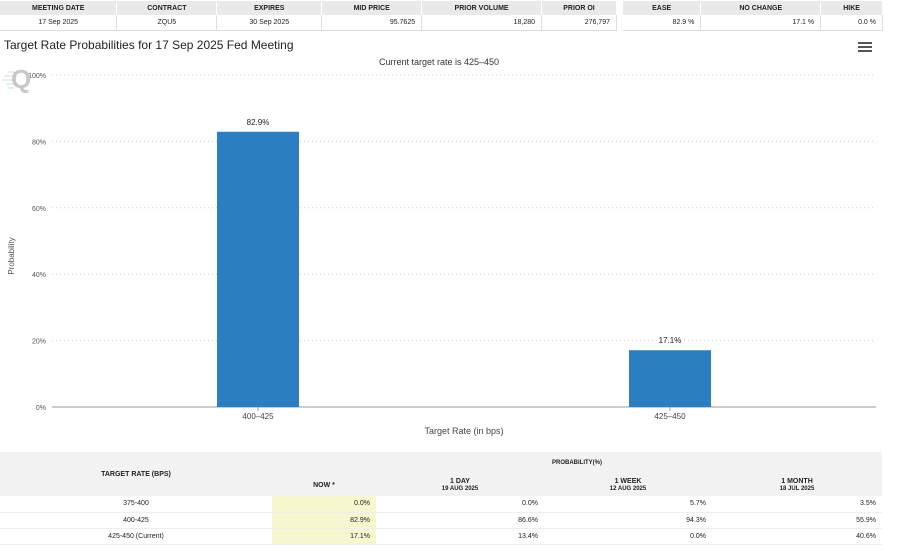 The image size is (907, 551). What do you see at coordinates (761, 8) in the screenshot?
I see `header-no-change: NO CHANGE` at bounding box center [761, 8].